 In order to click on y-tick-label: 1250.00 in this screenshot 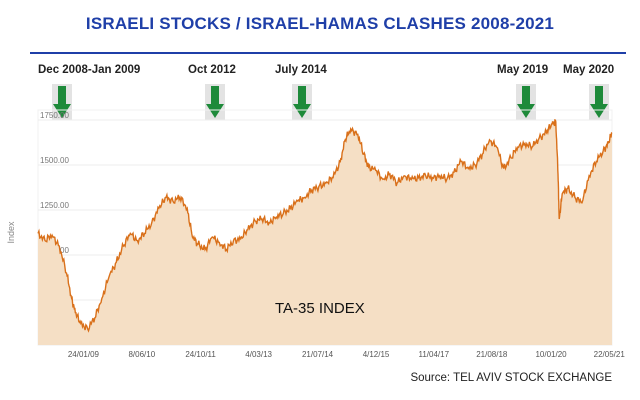, I will do `click(54, 205)`.